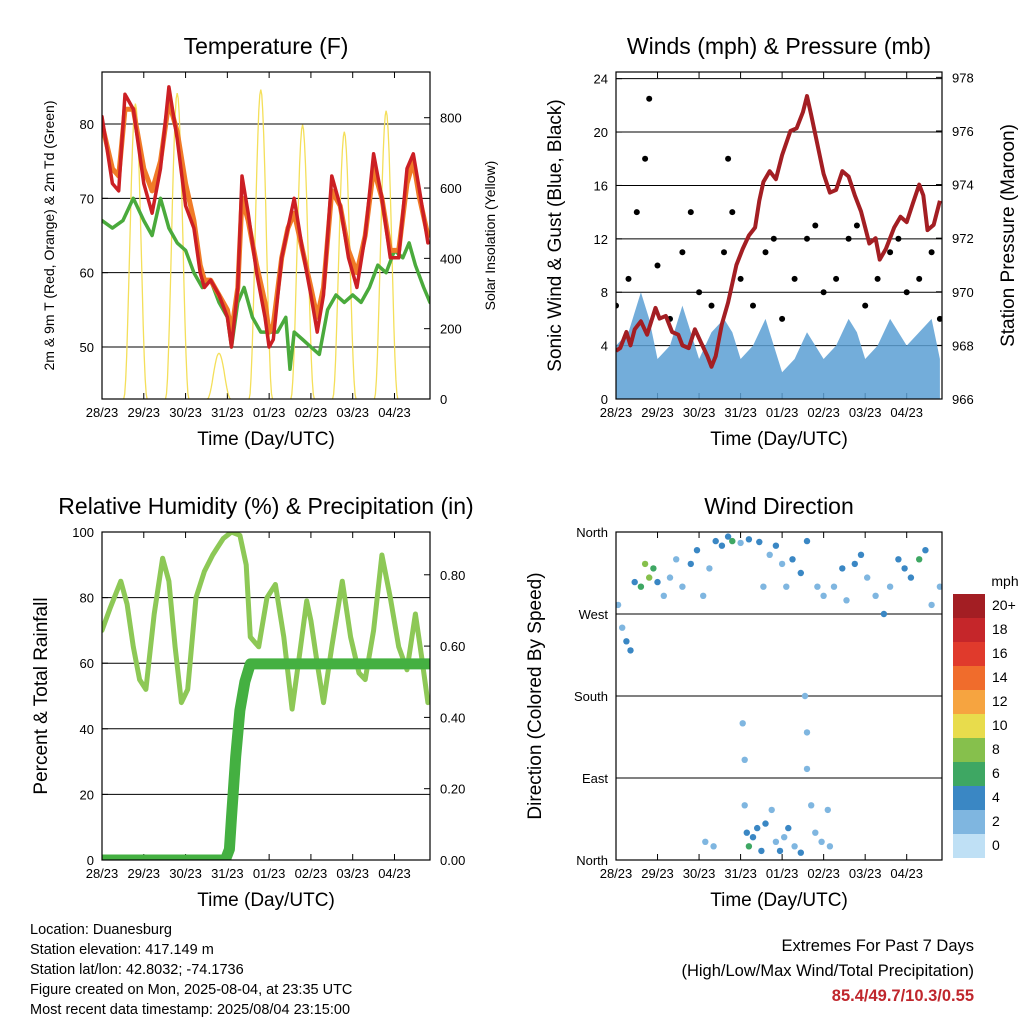  Describe the element at coordinates (555, 235) in the screenshot. I see `y-axis-label: Sonic Wind & Gust (Blue, Black)` at that location.